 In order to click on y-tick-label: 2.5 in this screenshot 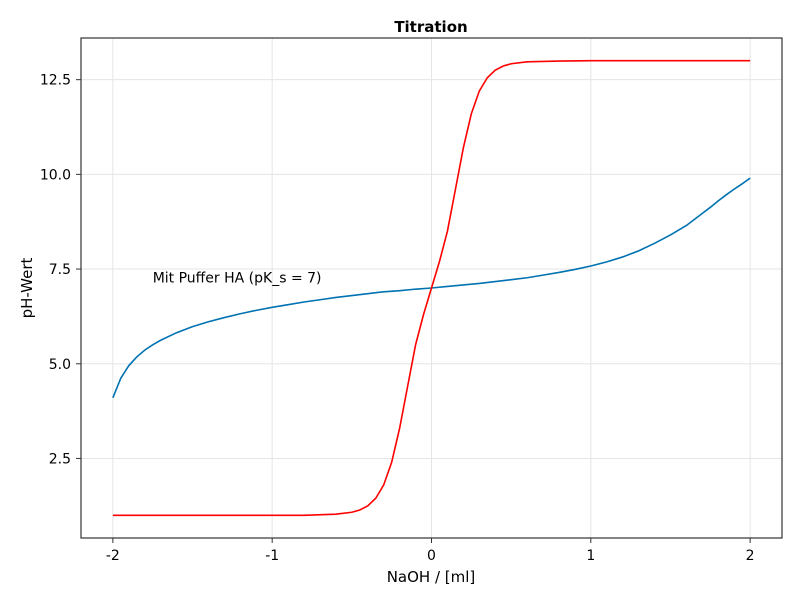, I will do `click(60, 459)`.